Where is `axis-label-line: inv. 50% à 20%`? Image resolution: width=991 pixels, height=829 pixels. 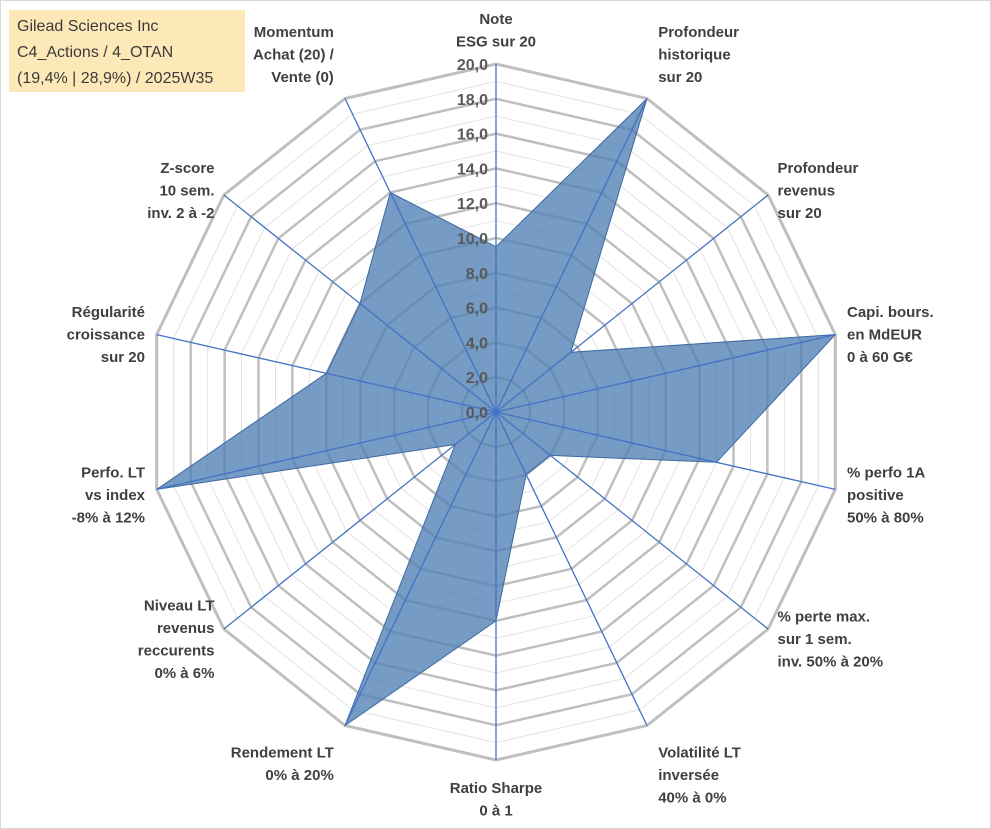 axis-label-line: inv. 50% à 20% is located at coordinates (831, 662).